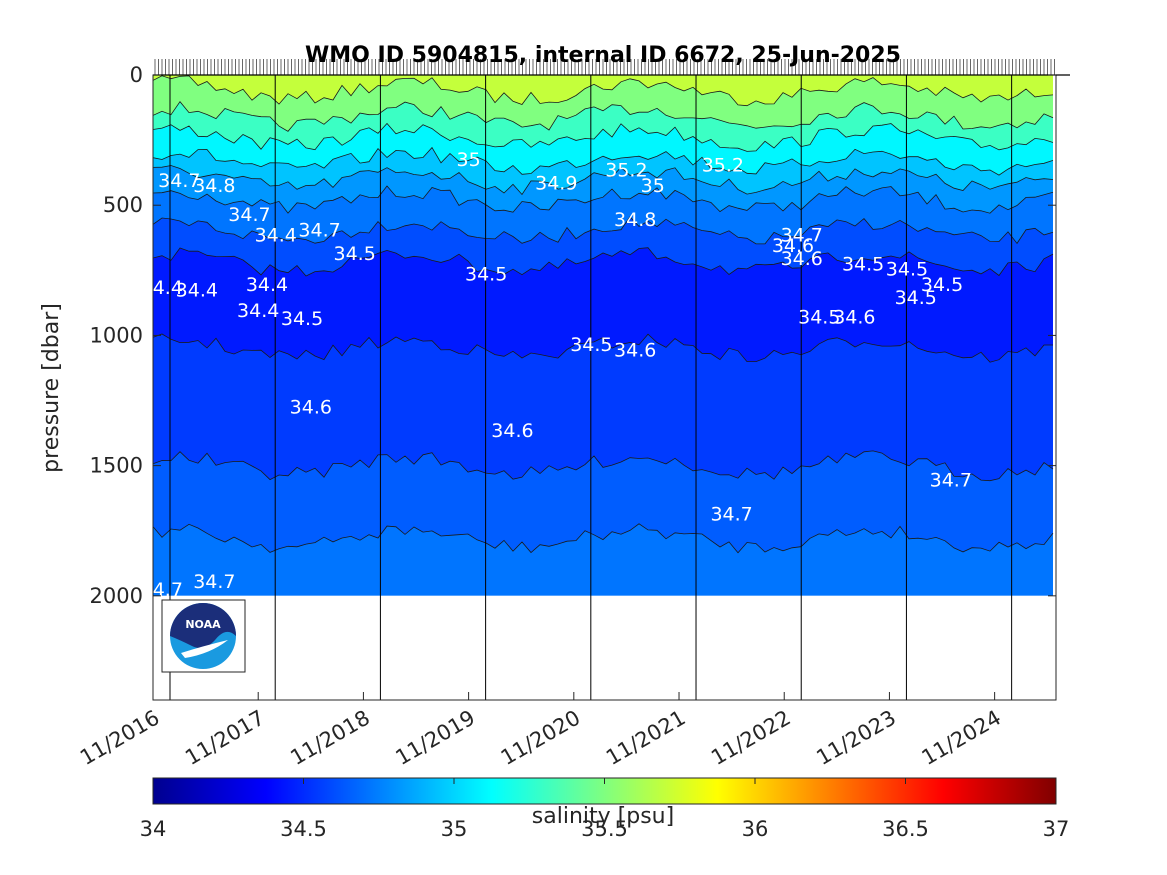 This screenshot has width=1167, height=875. Describe the element at coordinates (203, 636) in the screenshot. I see `noaa-logo: NOAA` at that location.